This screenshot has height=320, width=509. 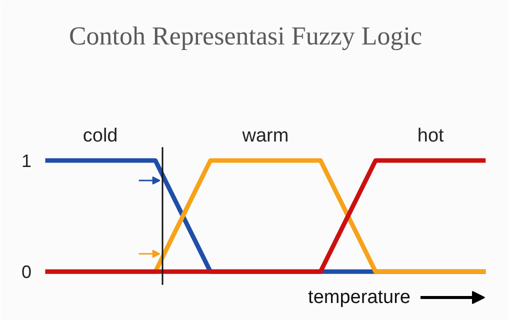 I want to click on series-label: warm, so click(x=265, y=136).